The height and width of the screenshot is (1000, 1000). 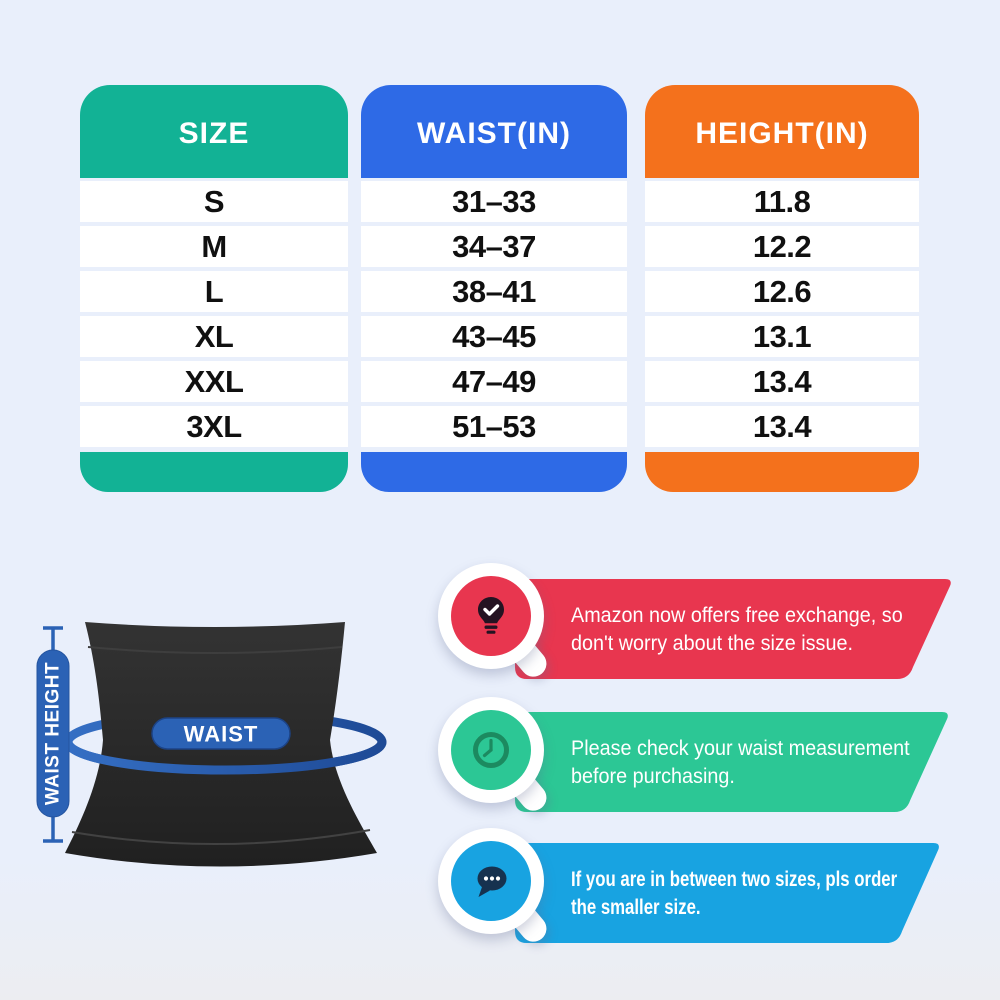 What do you see at coordinates (636, 907) in the screenshot?
I see `callout-text-line: the smaller size.` at bounding box center [636, 907].